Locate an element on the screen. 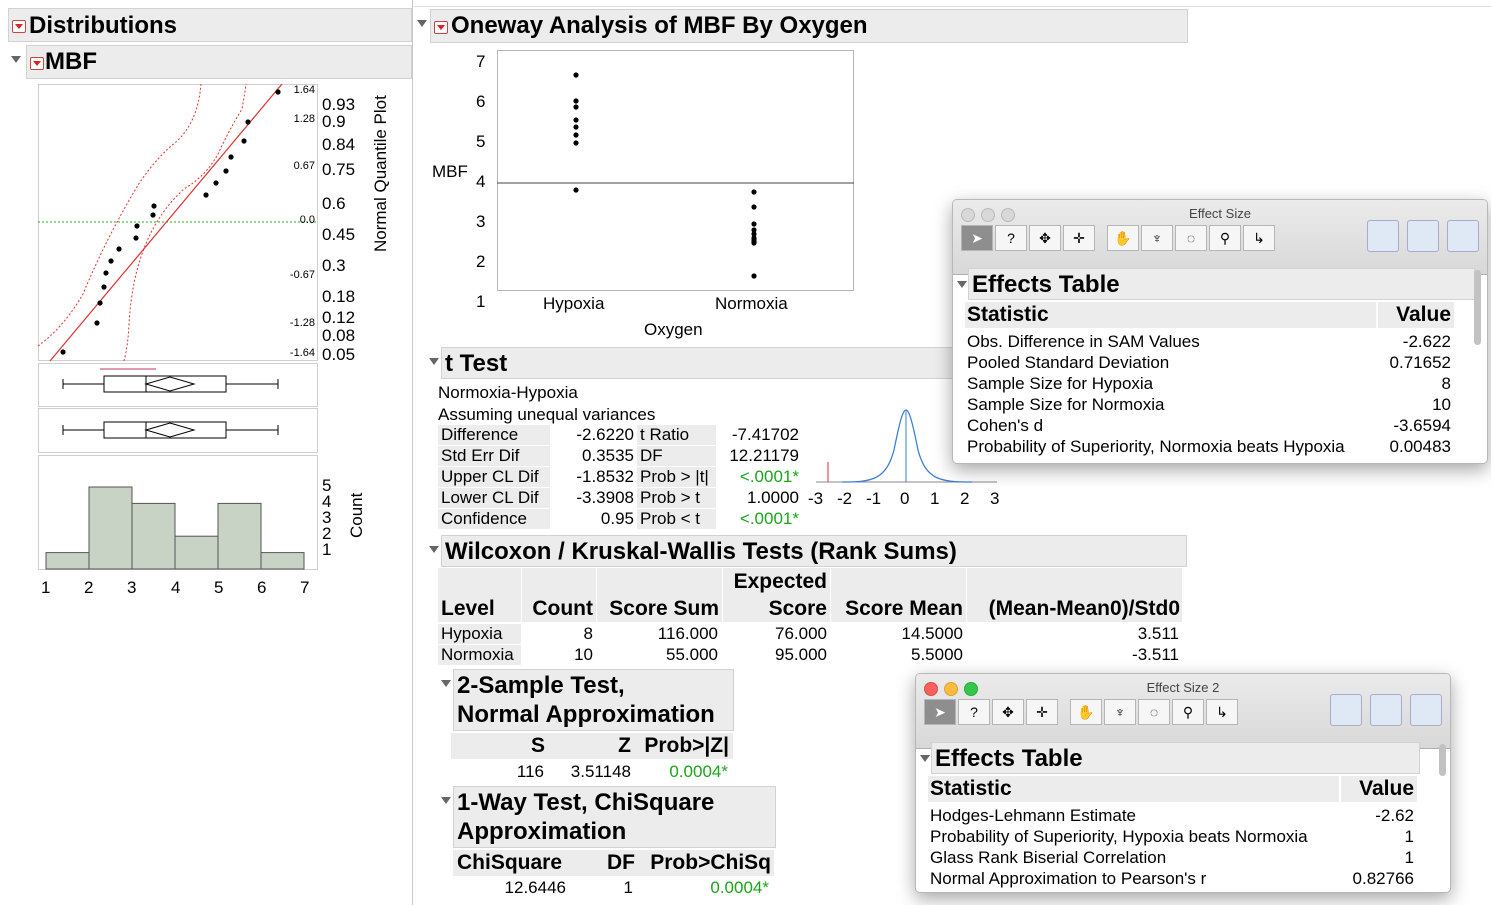  distributions-header: Distributions is located at coordinates (210, 25).